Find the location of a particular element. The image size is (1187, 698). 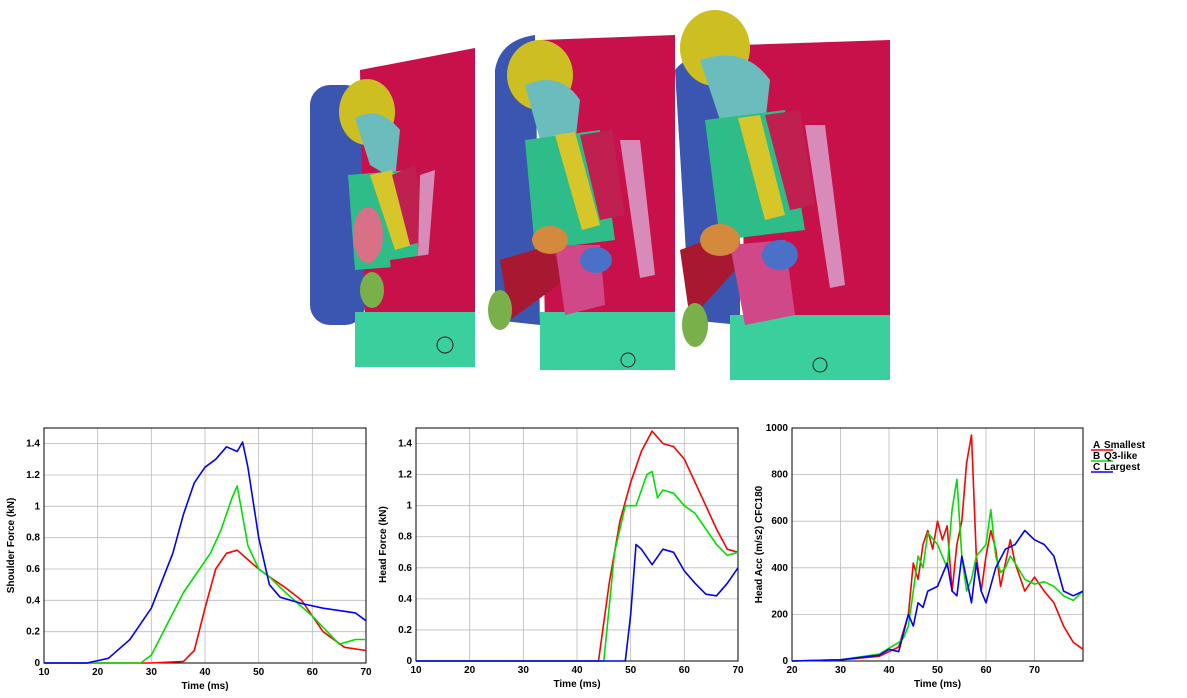

y-tick-label: 400 is located at coordinates (779, 568).